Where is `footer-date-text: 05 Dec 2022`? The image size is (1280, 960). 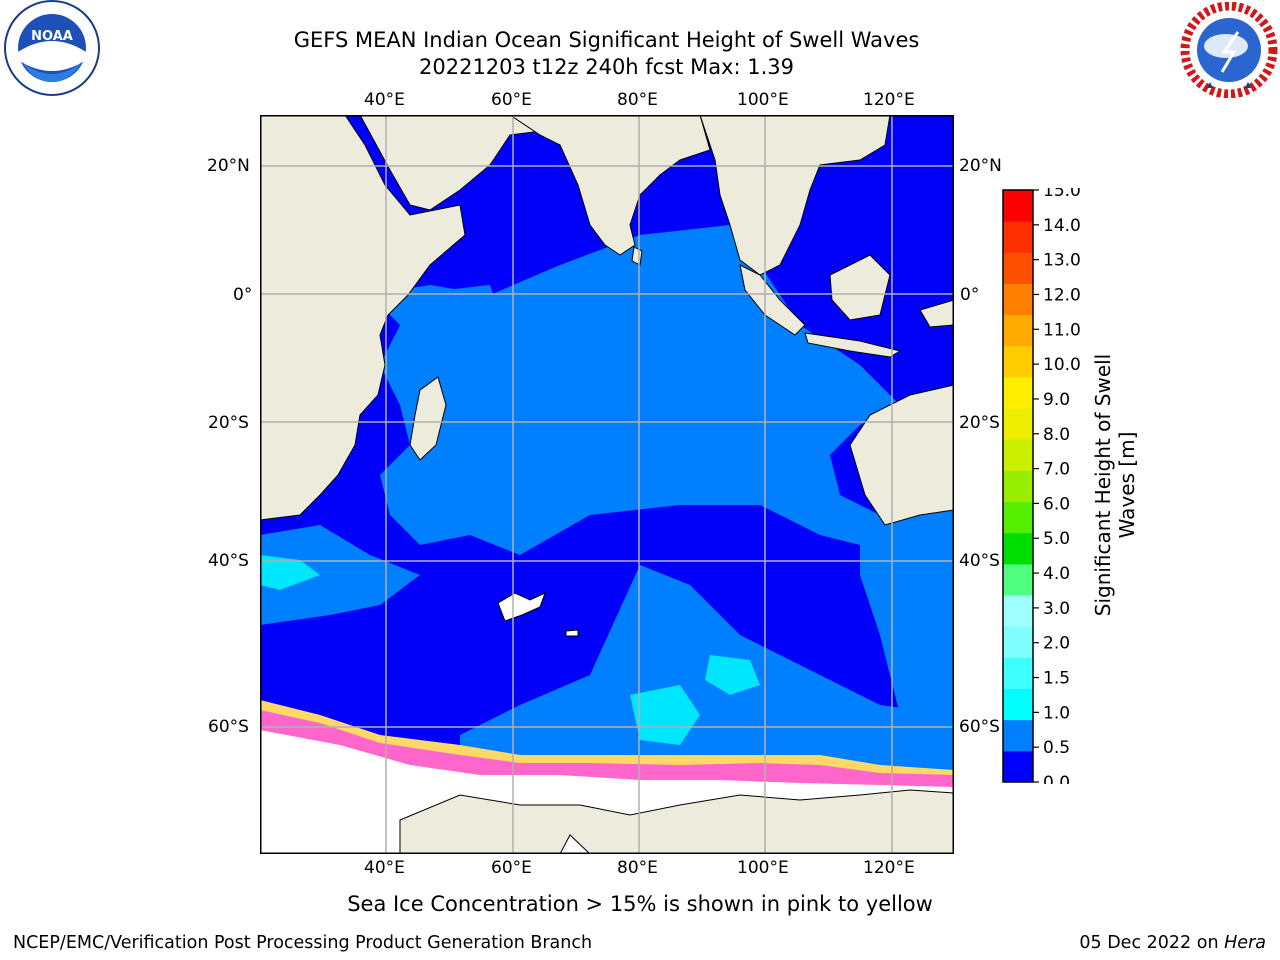 footer-date-text: 05 Dec 2022 is located at coordinates (1135, 943).